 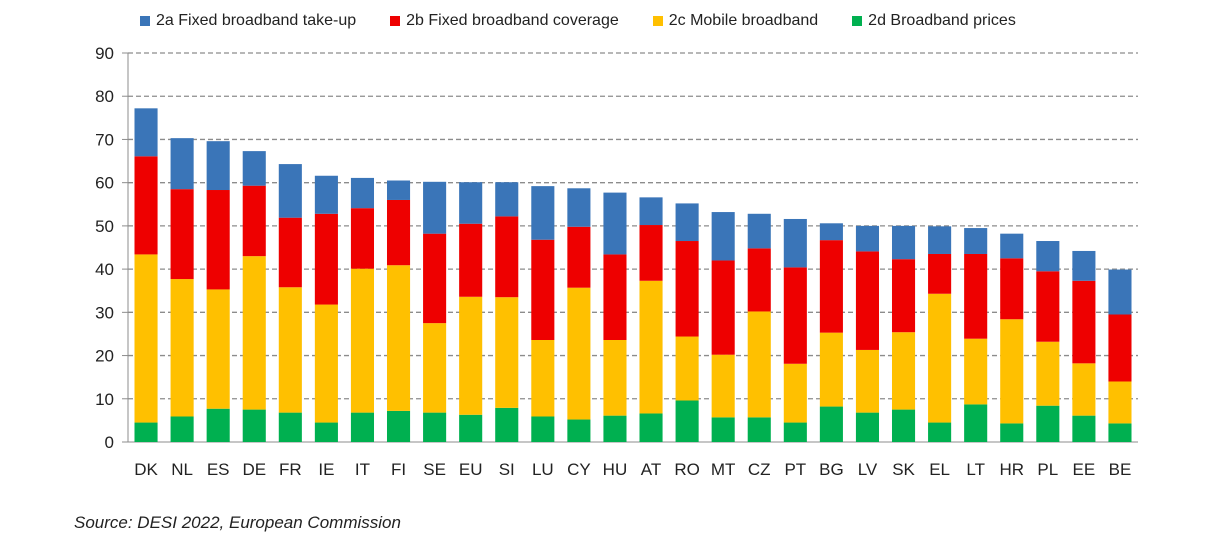 I want to click on y-tick-label-10: 10, so click(x=104, y=399).